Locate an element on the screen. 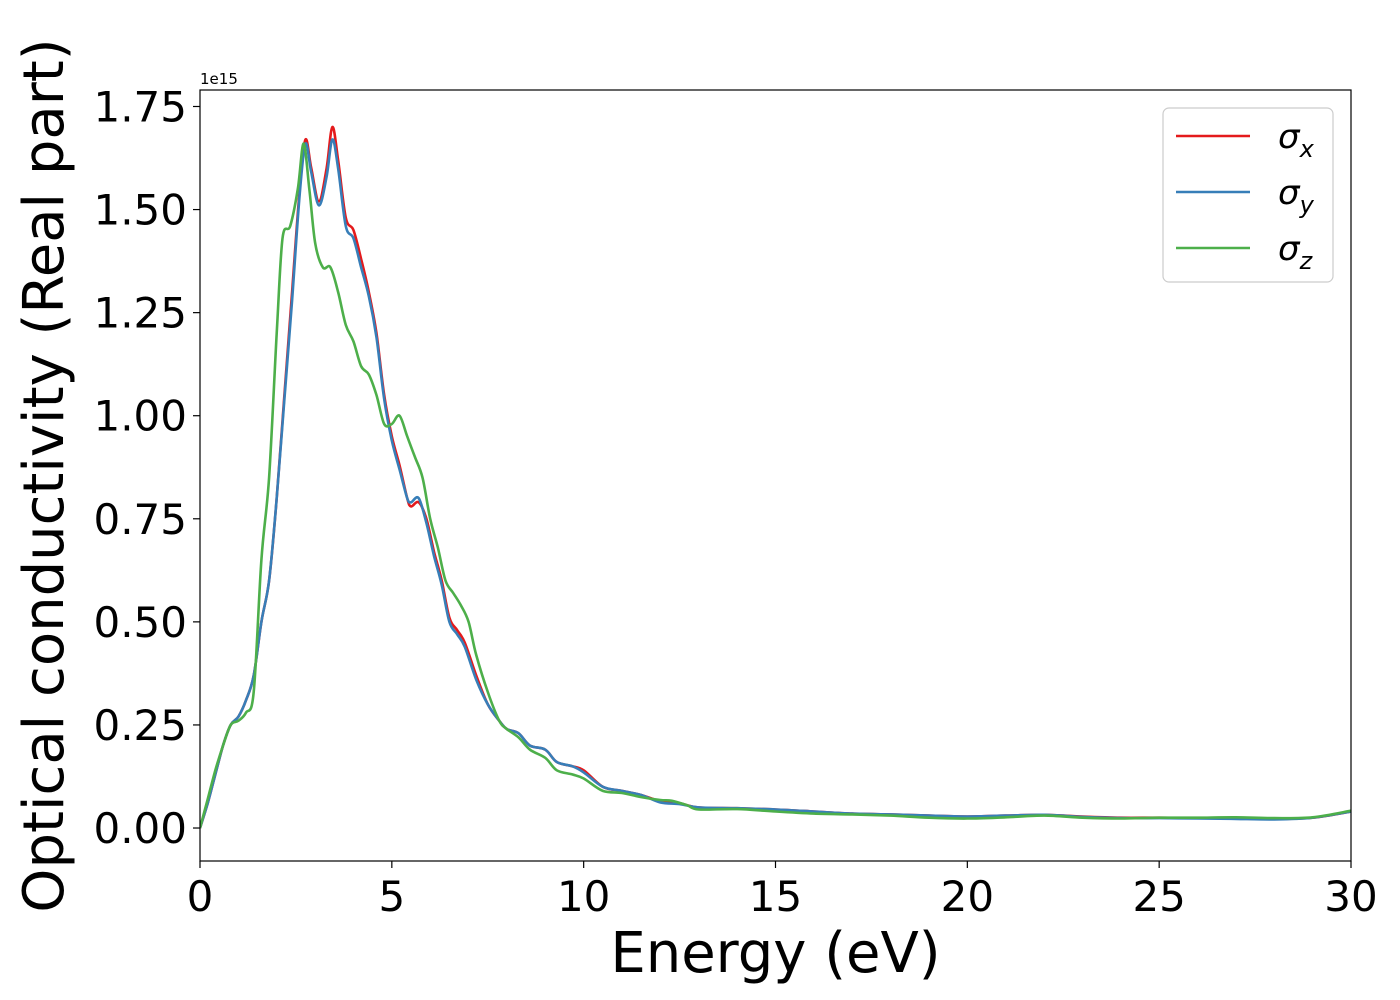  y-tick-label: 0.25 is located at coordinates (140, 725).